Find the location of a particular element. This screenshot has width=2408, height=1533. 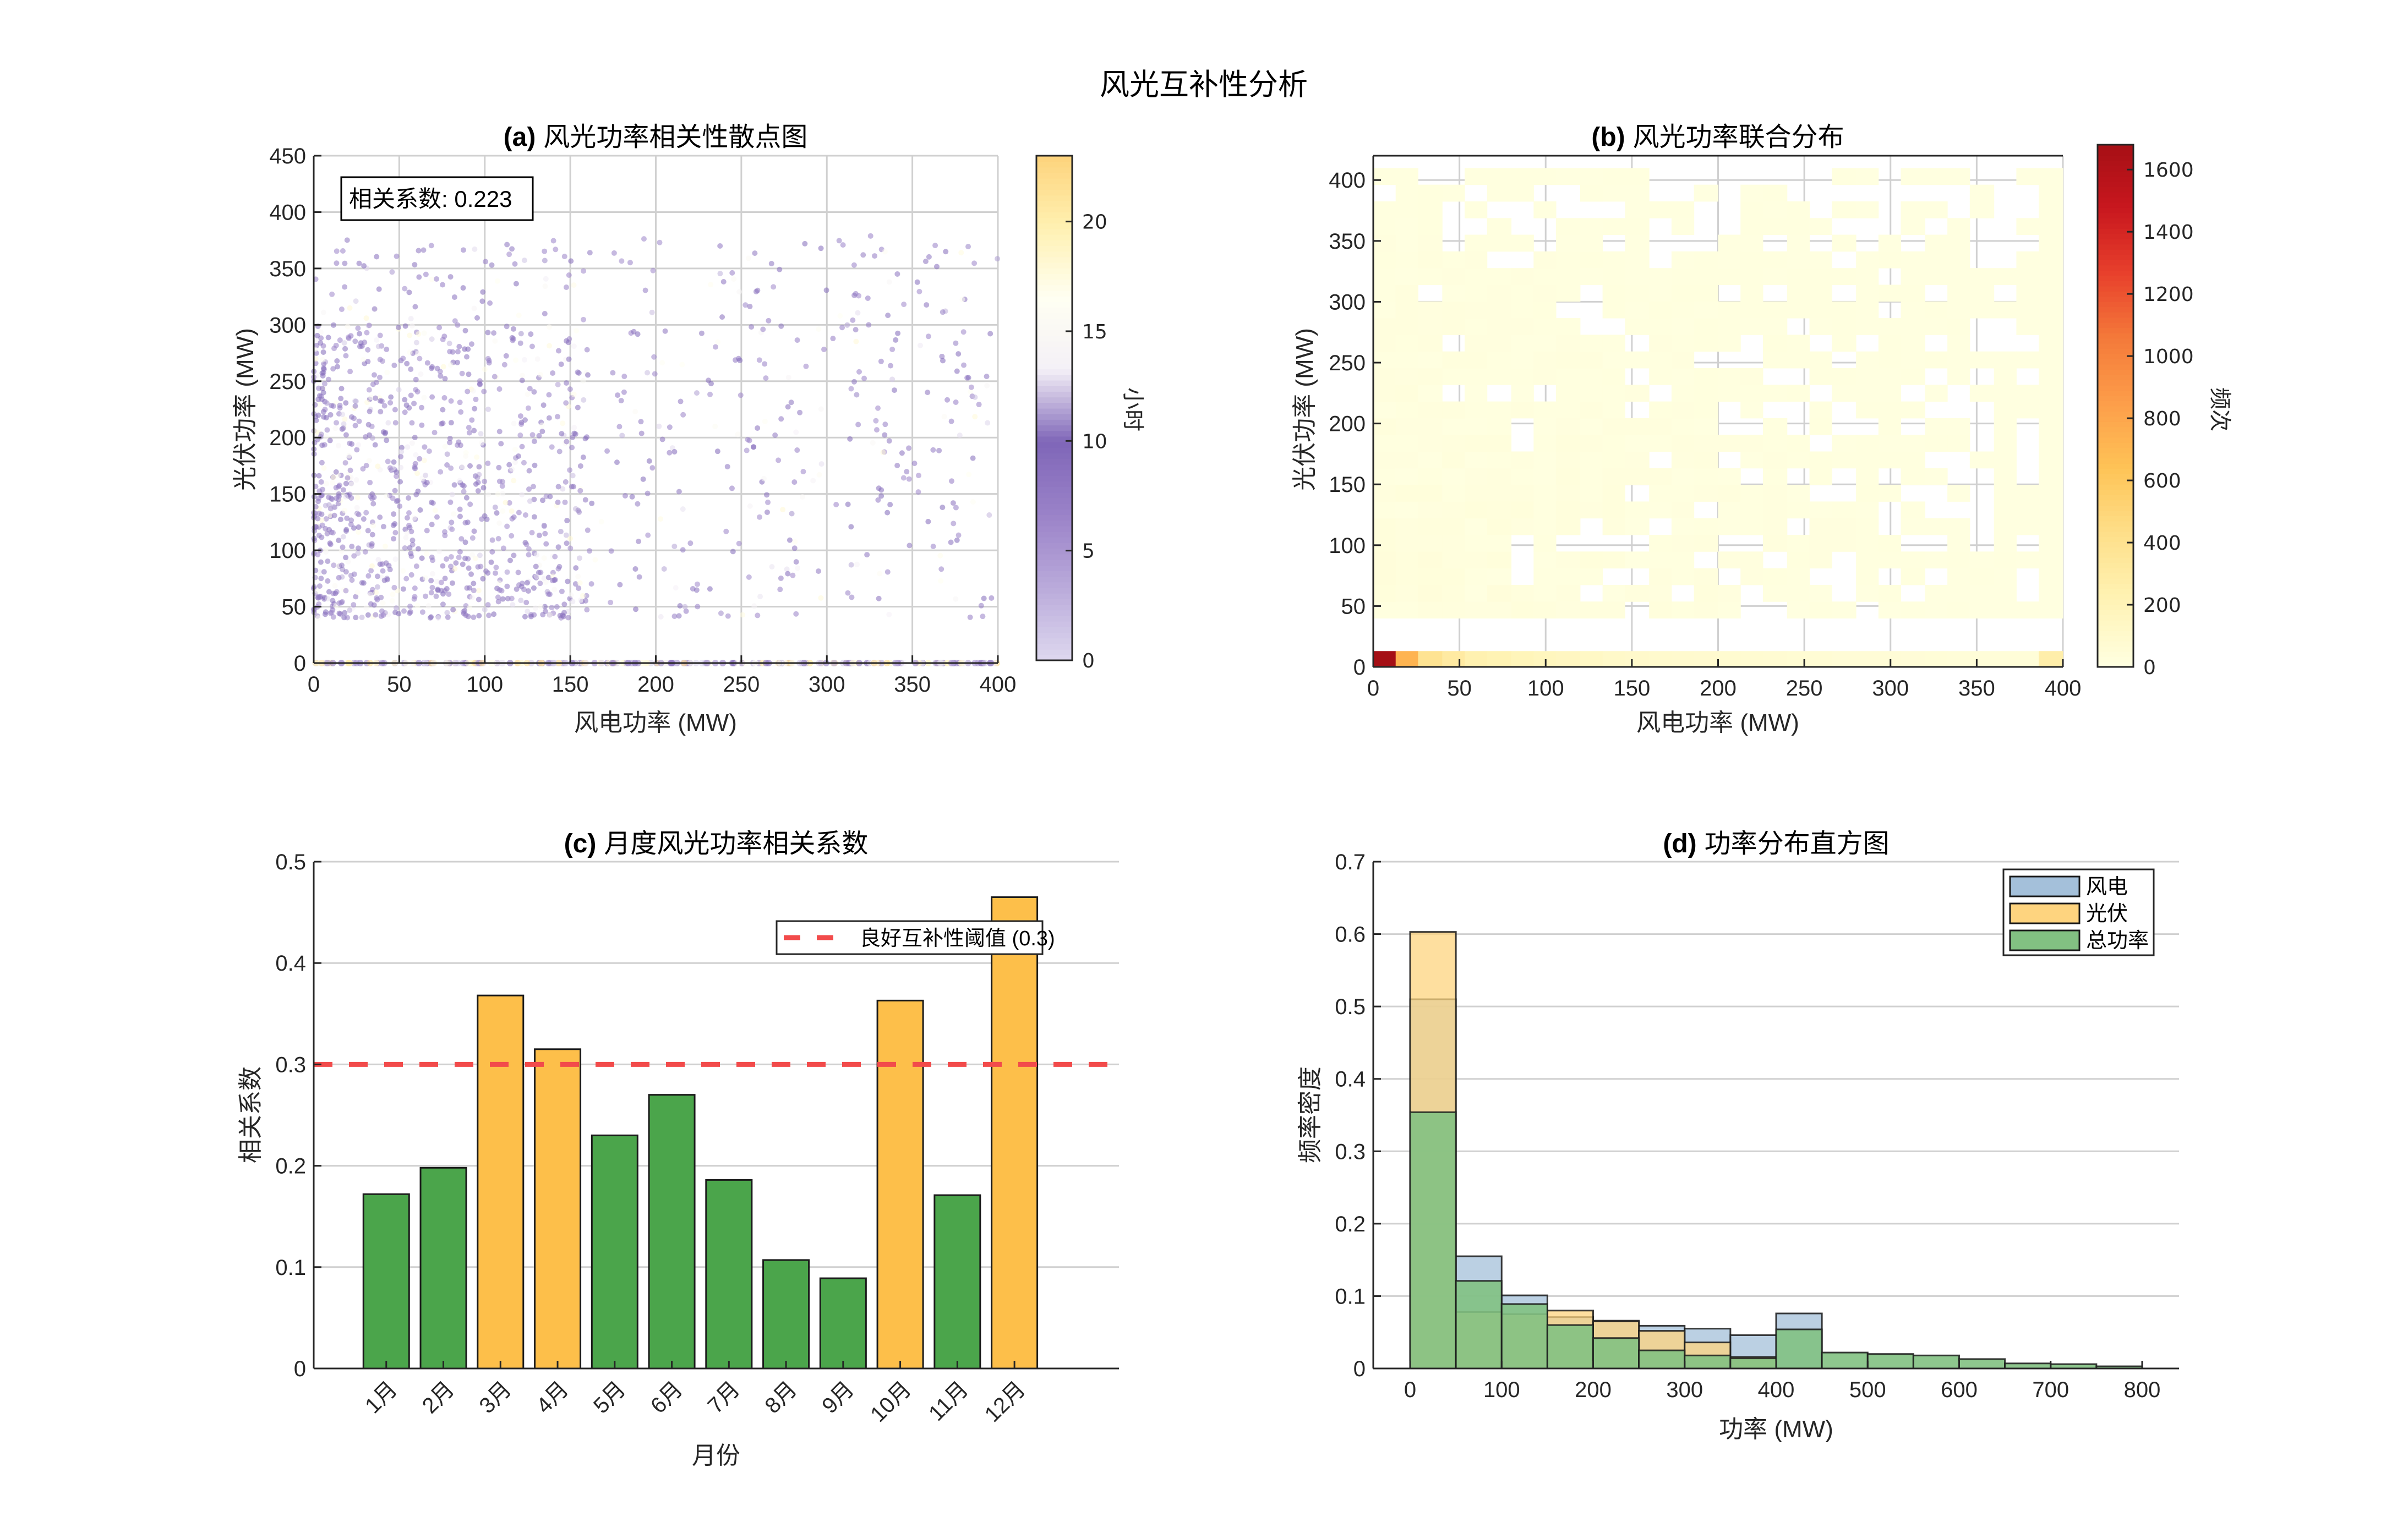

x-tick-label: 200 is located at coordinates (1718, 688).